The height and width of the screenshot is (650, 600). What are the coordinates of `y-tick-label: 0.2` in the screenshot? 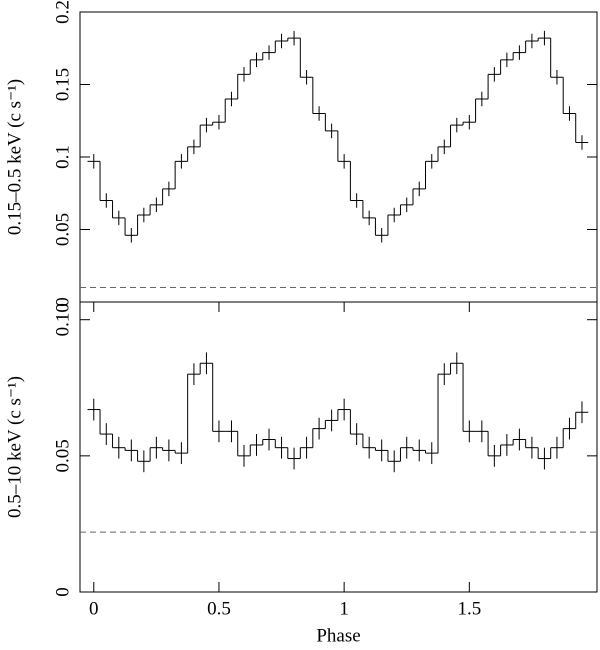 It's located at (62, 12).